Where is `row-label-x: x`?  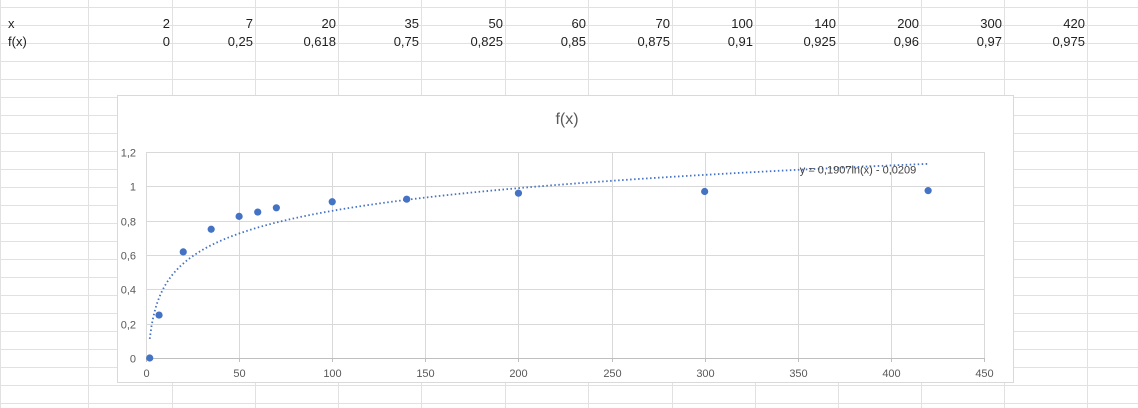 row-label-x: x is located at coordinates (11, 23).